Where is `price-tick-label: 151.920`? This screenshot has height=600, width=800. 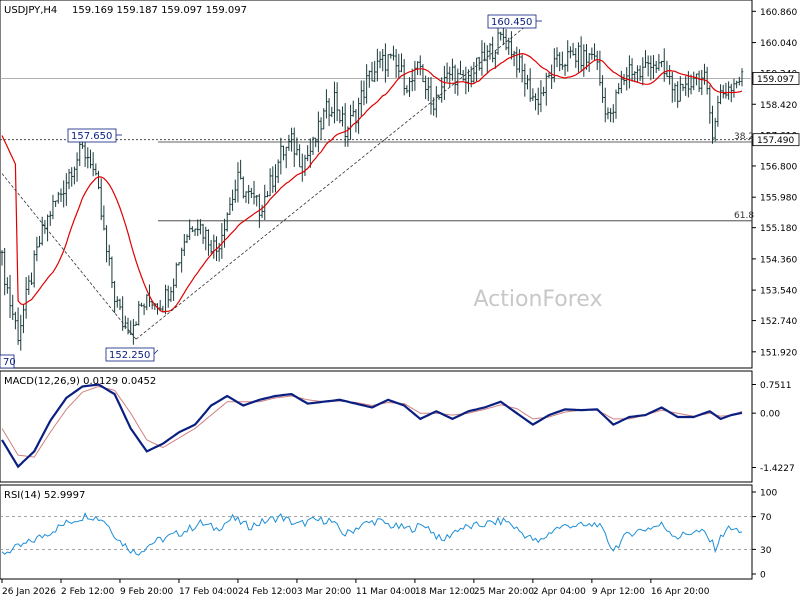 price-tick-label: 151.920 is located at coordinates (778, 353).